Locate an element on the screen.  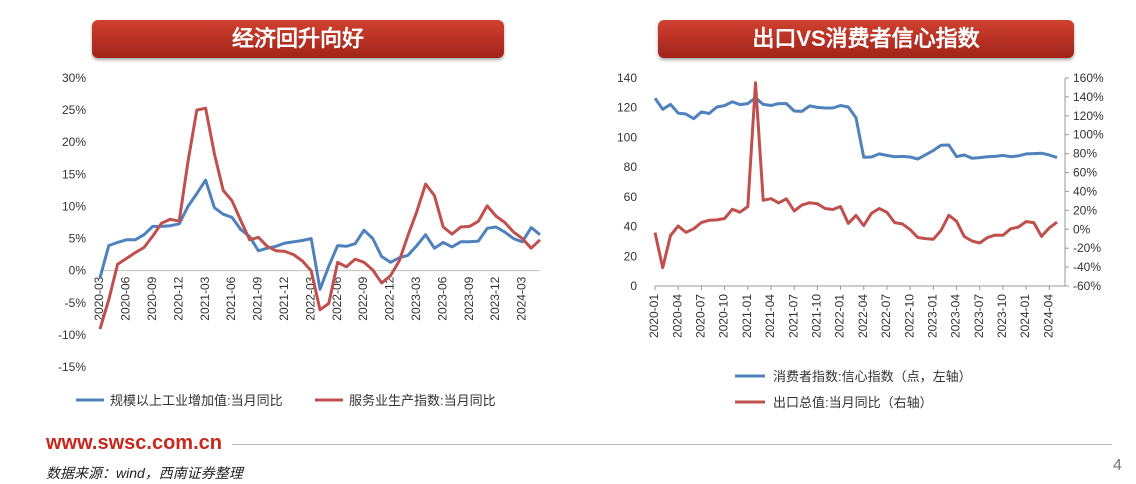
y-tick-label: 20% is located at coordinates (74, 142).